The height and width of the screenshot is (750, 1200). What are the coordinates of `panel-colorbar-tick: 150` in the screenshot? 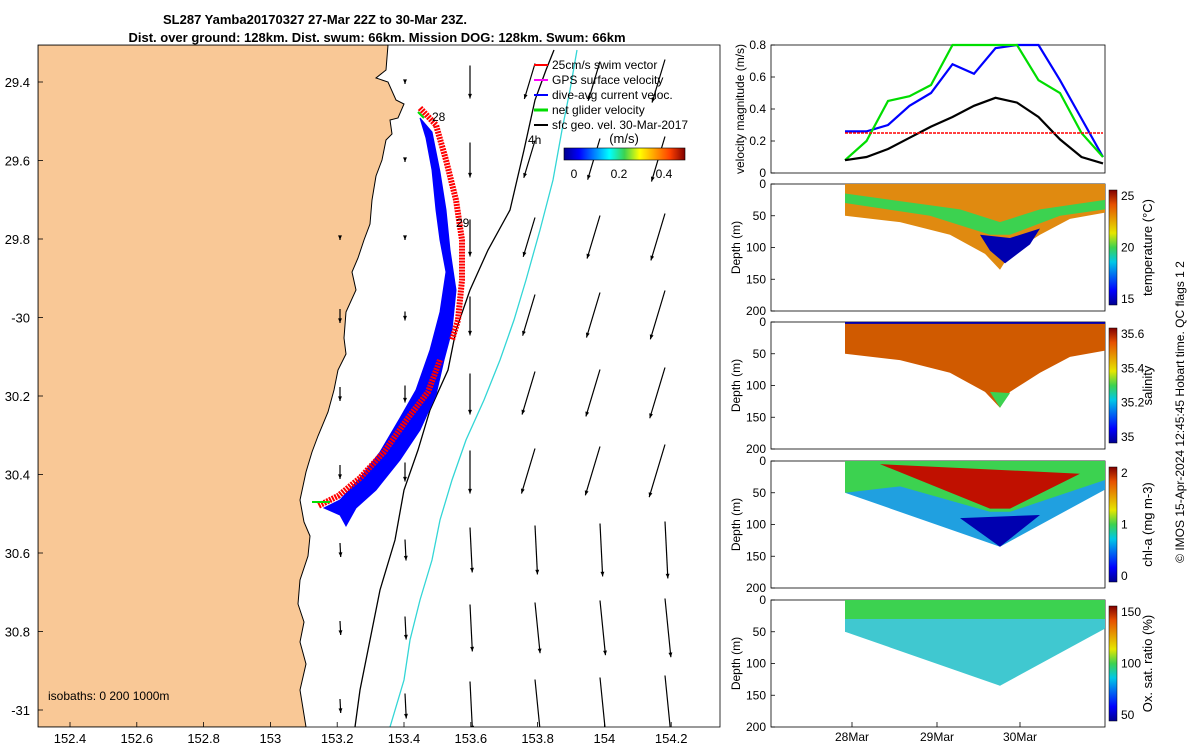 It's located at (1131, 612).